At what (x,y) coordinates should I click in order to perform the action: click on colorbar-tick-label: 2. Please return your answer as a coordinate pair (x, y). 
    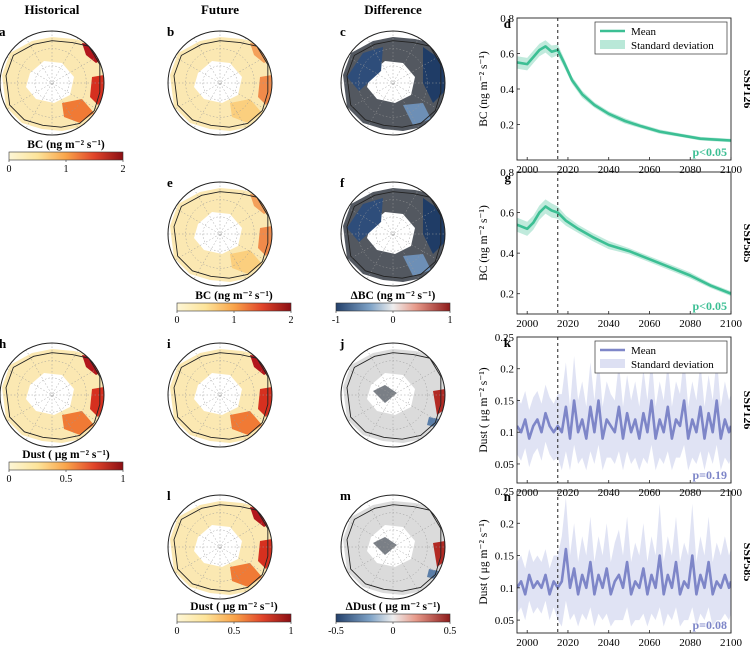
    Looking at the image, I should click on (123, 169).